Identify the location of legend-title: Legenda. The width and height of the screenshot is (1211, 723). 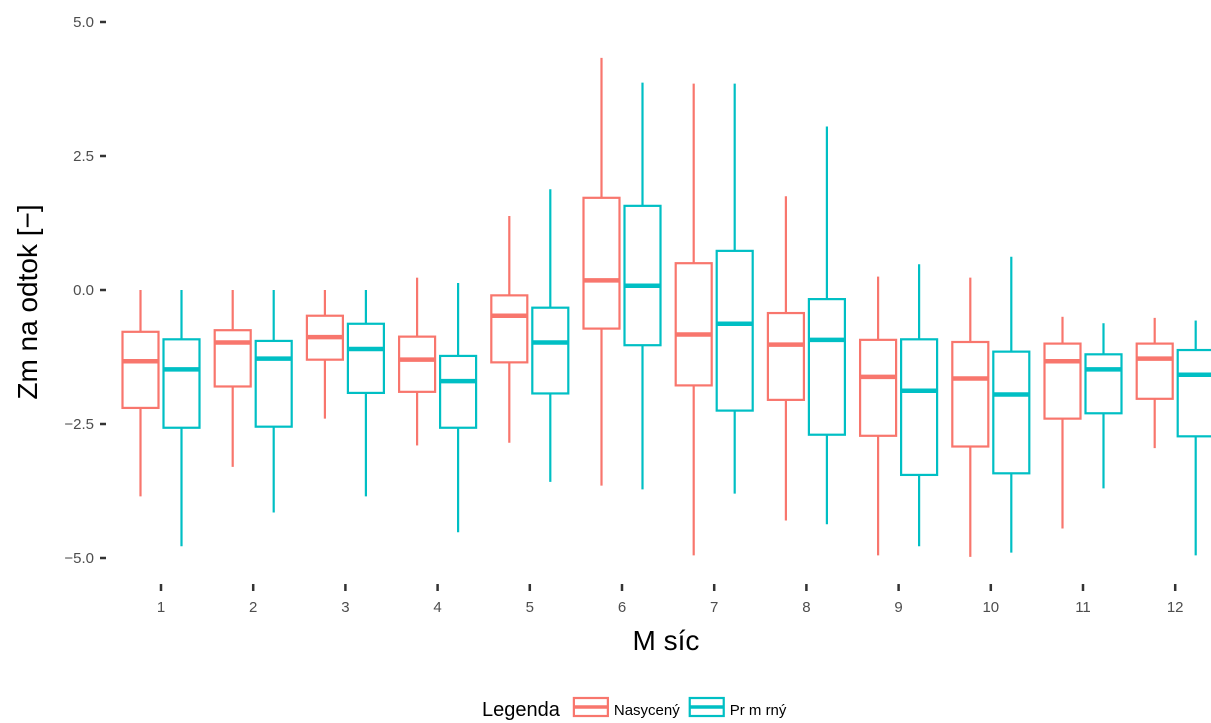
(521, 710).